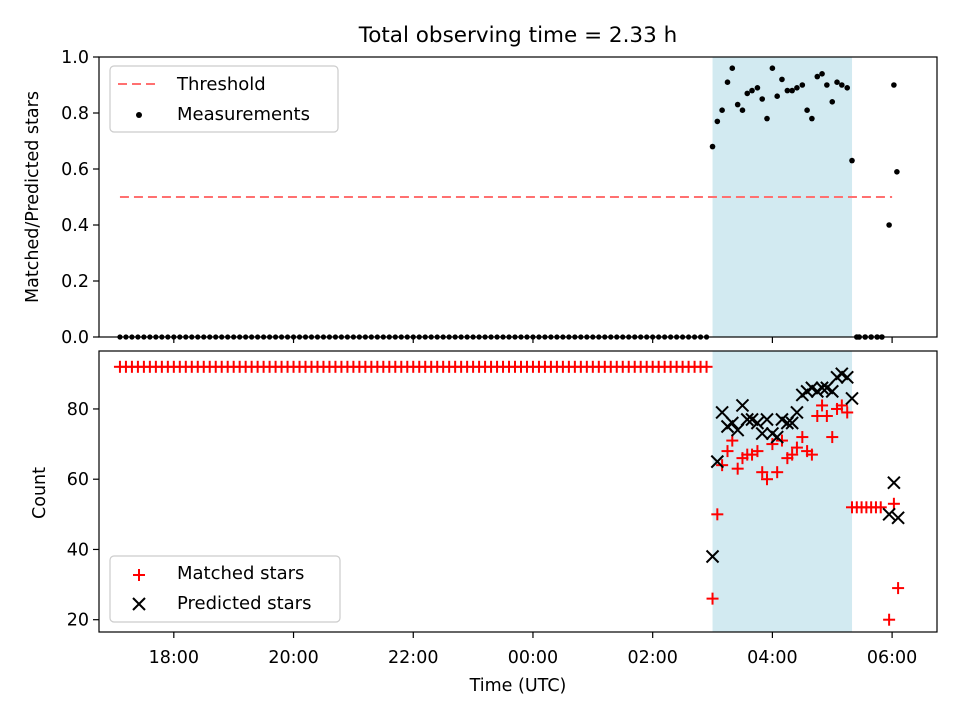 This screenshot has height=720, width=960. What do you see at coordinates (293, 658) in the screenshot?
I see `x-tick-label: 20:00` at bounding box center [293, 658].